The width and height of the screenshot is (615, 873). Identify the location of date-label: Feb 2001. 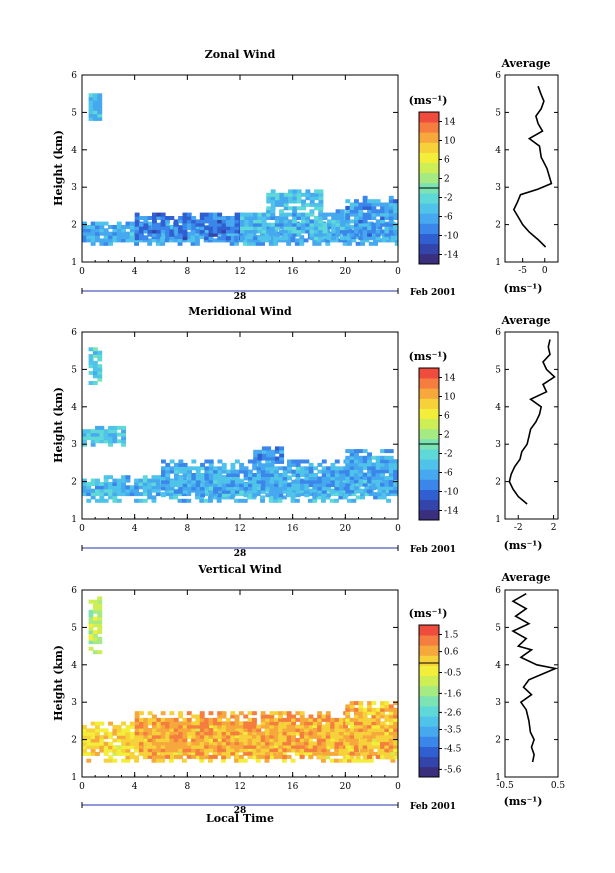
(433, 550).